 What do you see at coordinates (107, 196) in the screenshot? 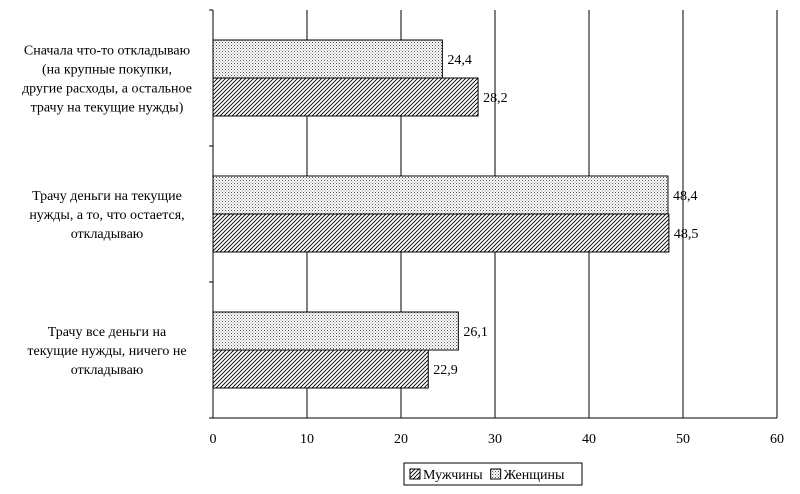
I see `category-label-line: Трачу деньги на текущие` at bounding box center [107, 196].